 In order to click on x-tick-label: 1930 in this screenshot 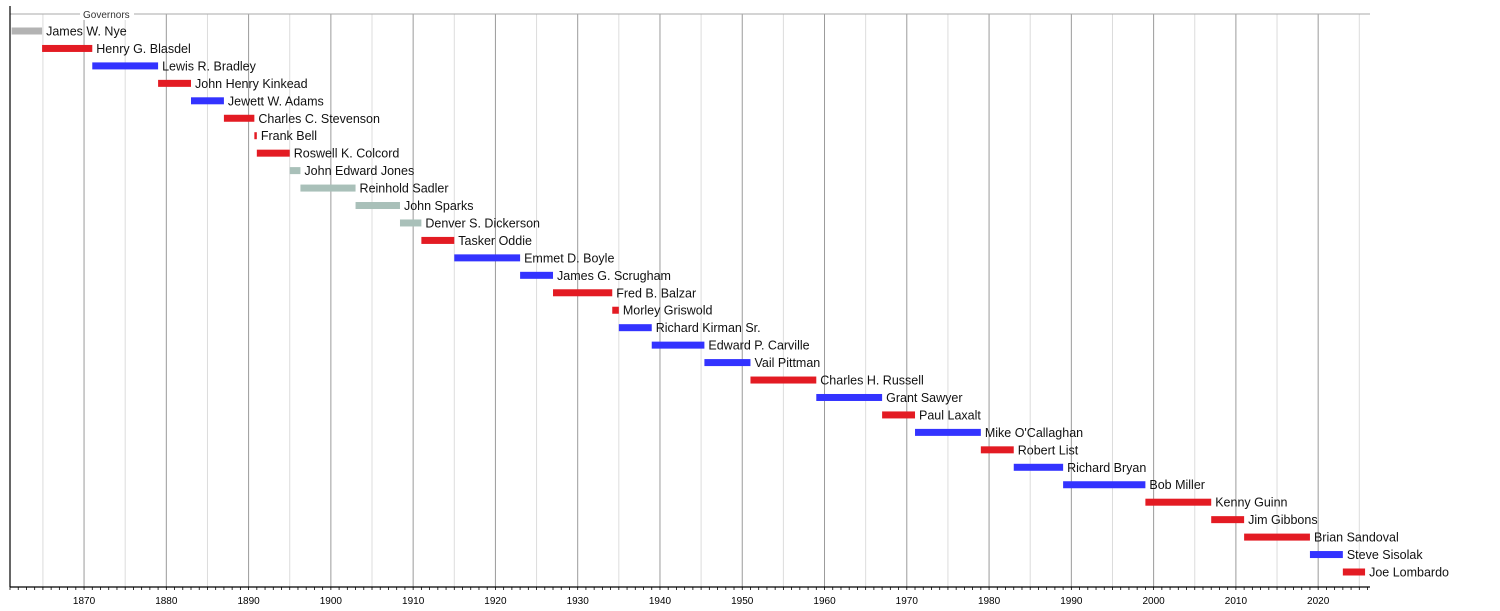, I will do `click(578, 601)`.